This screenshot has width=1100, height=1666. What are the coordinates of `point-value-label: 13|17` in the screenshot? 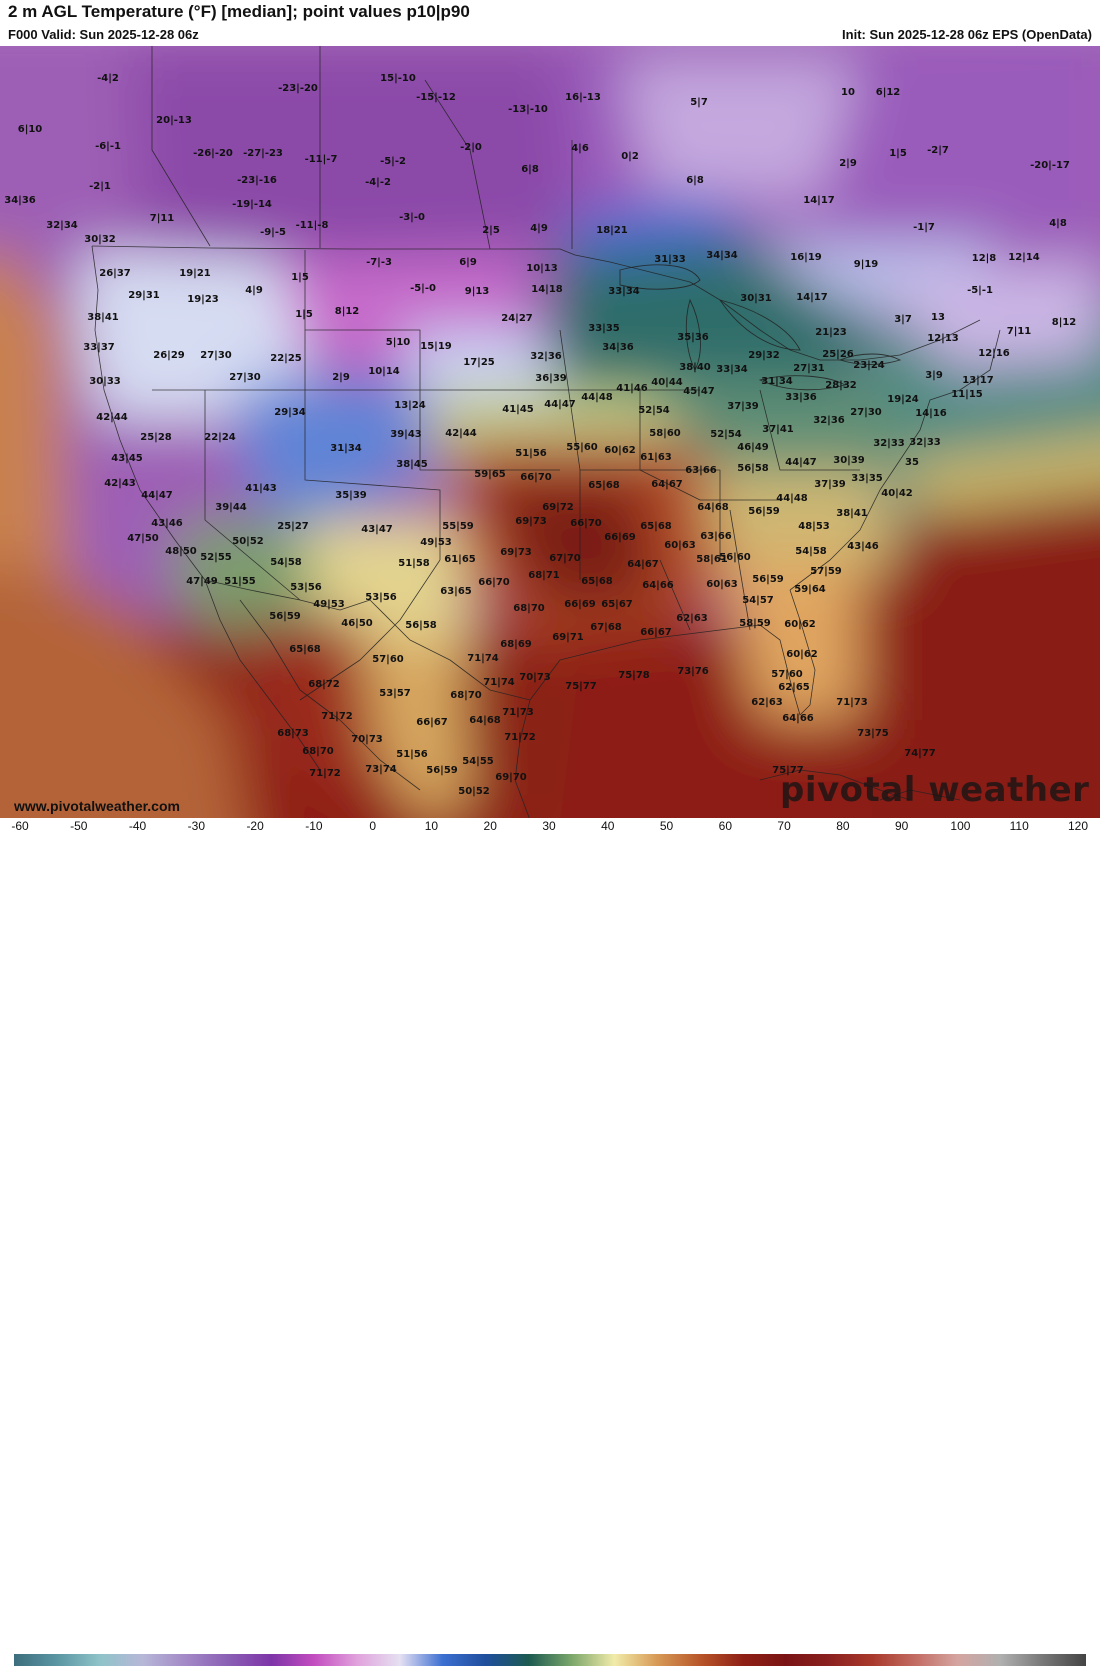 It's located at (978, 380).